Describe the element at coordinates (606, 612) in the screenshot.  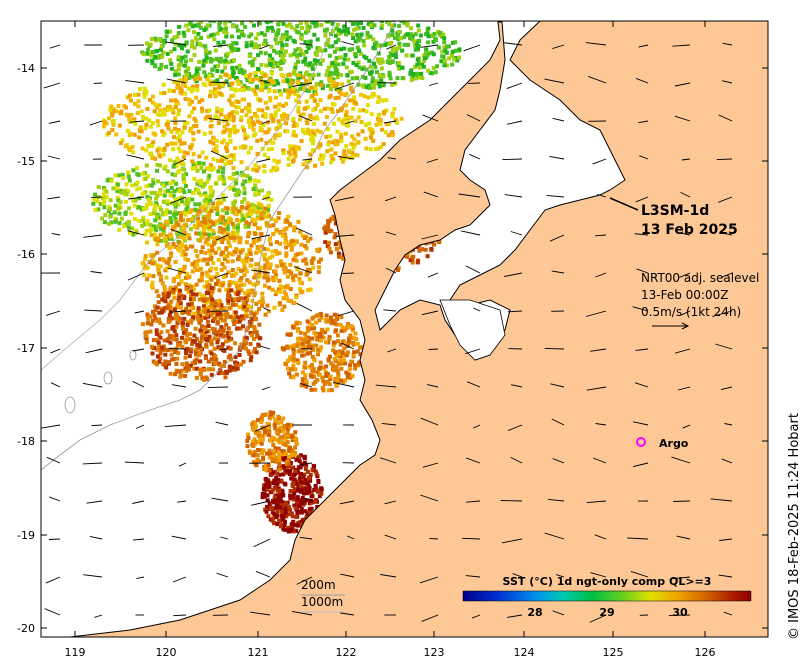
I see `colorbar-tick-29: 29` at that location.